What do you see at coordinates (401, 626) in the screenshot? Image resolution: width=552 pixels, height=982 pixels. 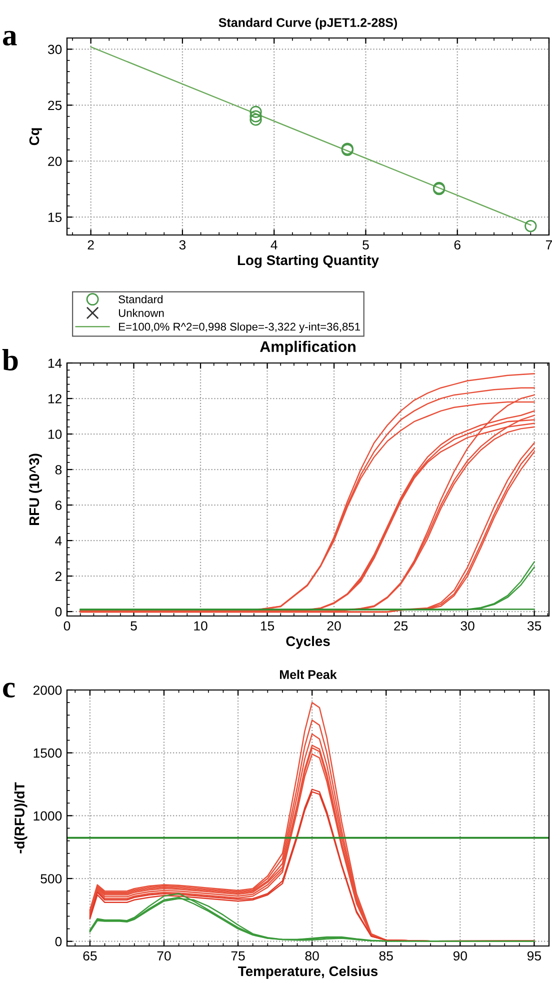 I see `x-tick-label: 25` at bounding box center [401, 626].